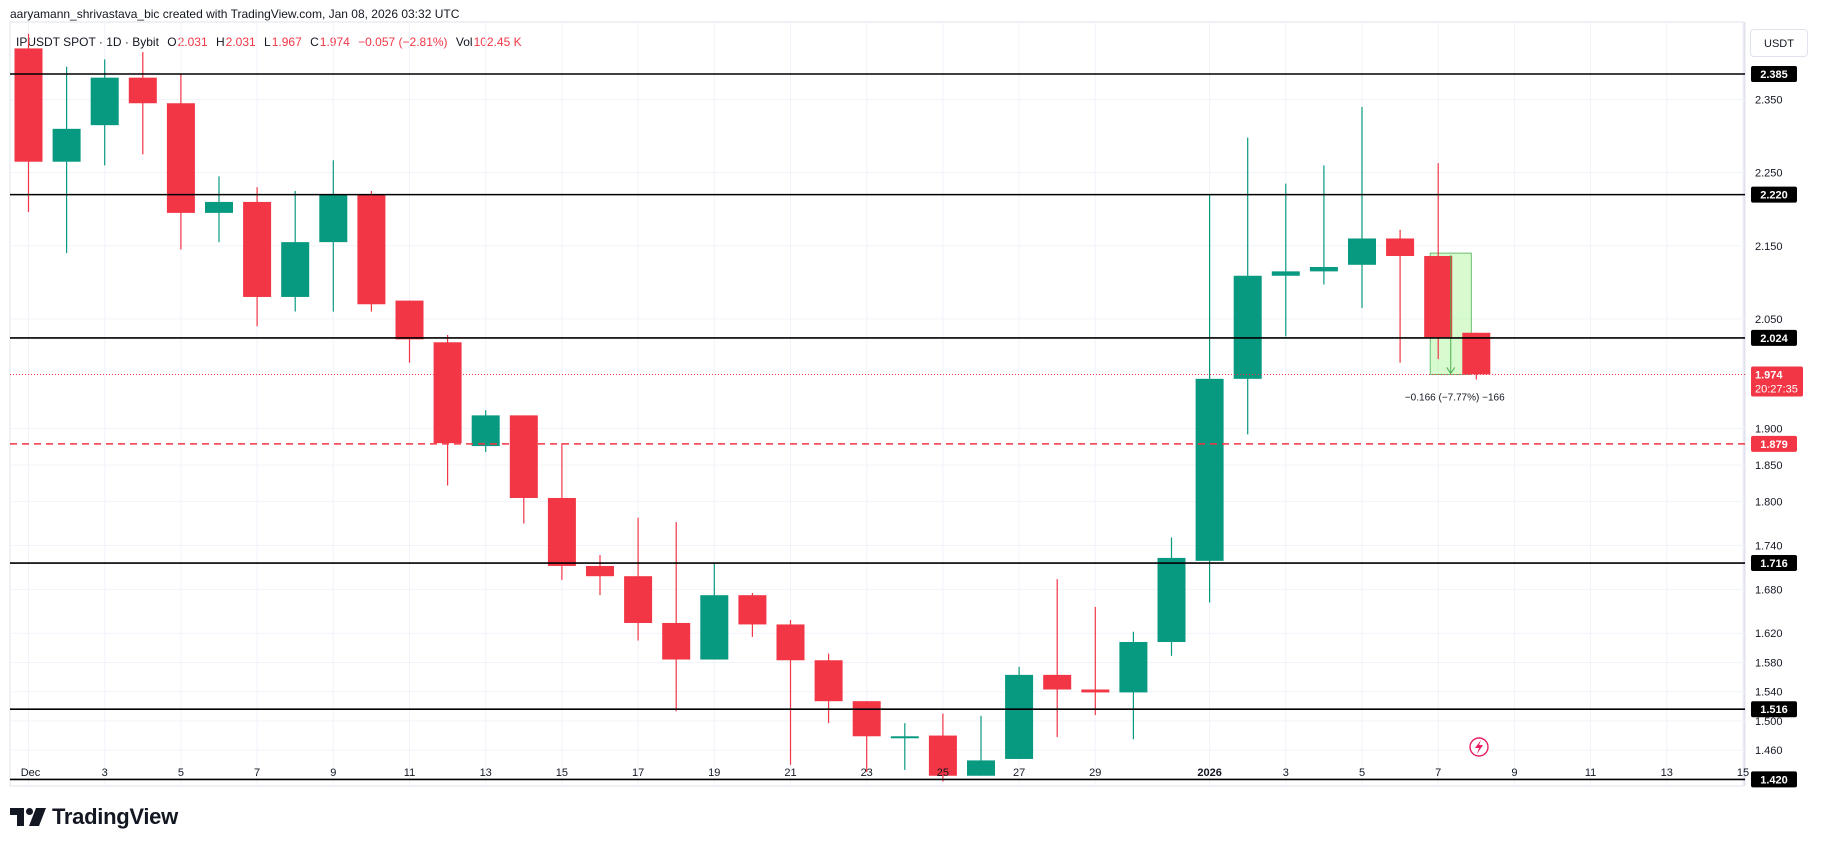 This screenshot has width=1825, height=847. What do you see at coordinates (1479, 747) in the screenshot?
I see `flash-icon` at bounding box center [1479, 747].